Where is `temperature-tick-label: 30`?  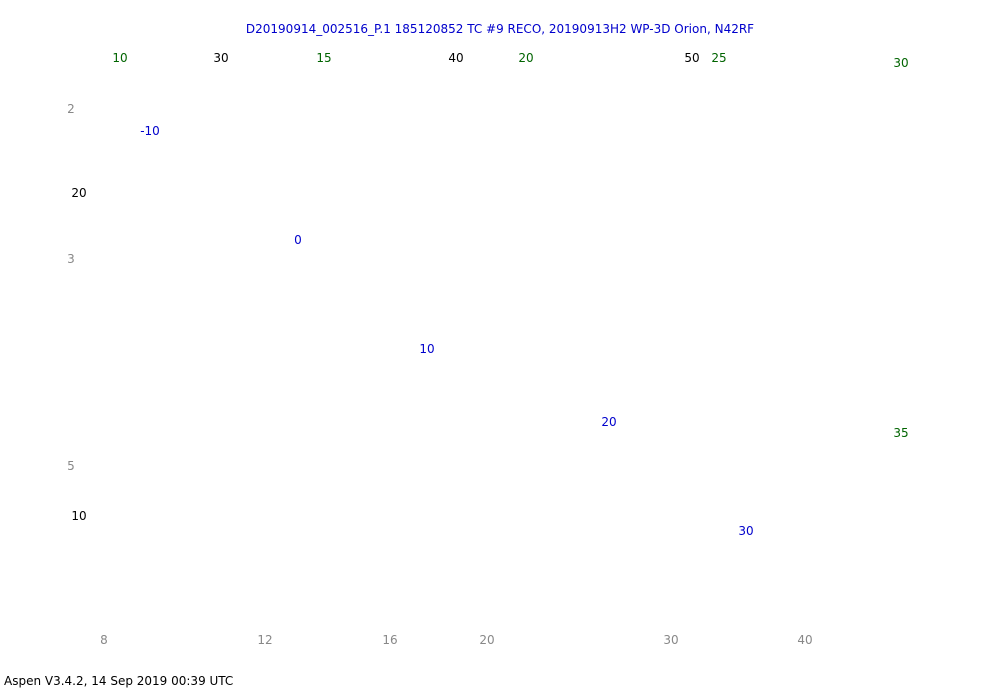 temperature-tick-label: 30 is located at coordinates (670, 640).